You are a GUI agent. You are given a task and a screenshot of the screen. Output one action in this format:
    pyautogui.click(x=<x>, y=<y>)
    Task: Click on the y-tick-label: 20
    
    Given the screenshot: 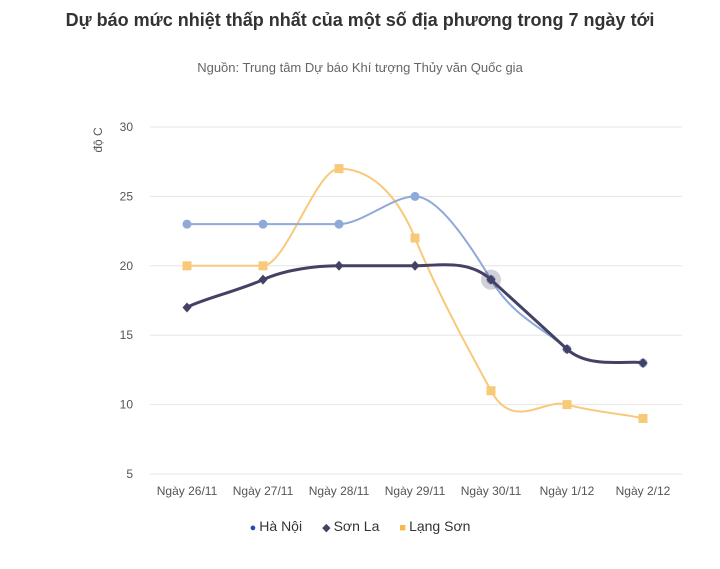 What is the action you would take?
    pyautogui.click(x=127, y=266)
    